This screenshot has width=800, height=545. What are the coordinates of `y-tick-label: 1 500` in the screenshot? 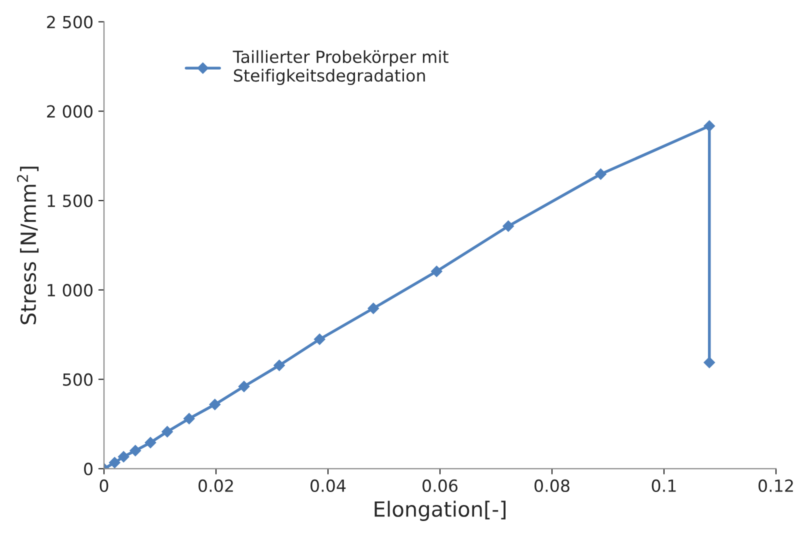 It's located at (70, 201).